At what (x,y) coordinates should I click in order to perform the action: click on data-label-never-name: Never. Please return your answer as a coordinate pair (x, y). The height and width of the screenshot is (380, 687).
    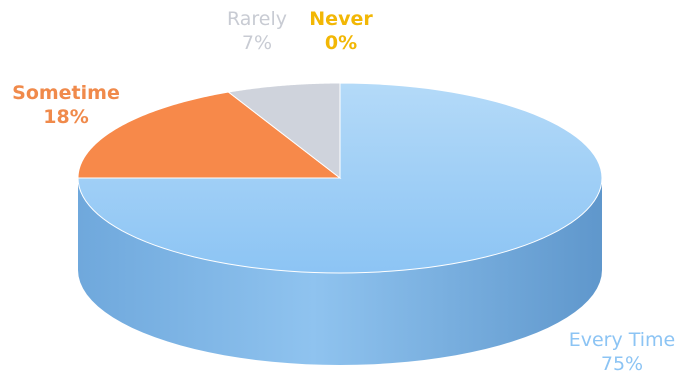
    Looking at the image, I should click on (341, 19).